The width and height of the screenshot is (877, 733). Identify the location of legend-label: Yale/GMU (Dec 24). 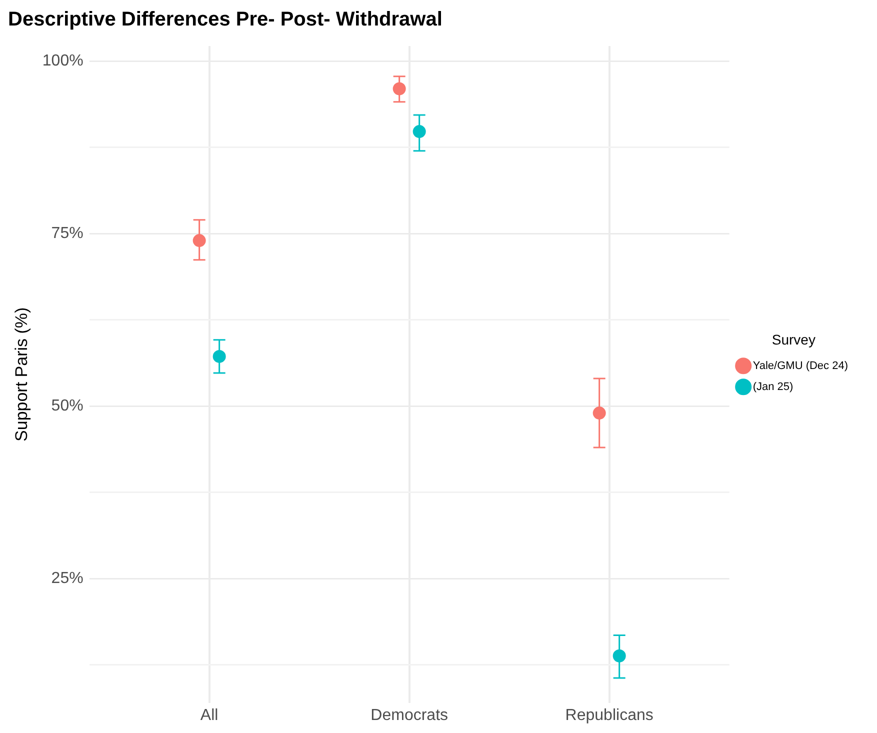
(800, 366).